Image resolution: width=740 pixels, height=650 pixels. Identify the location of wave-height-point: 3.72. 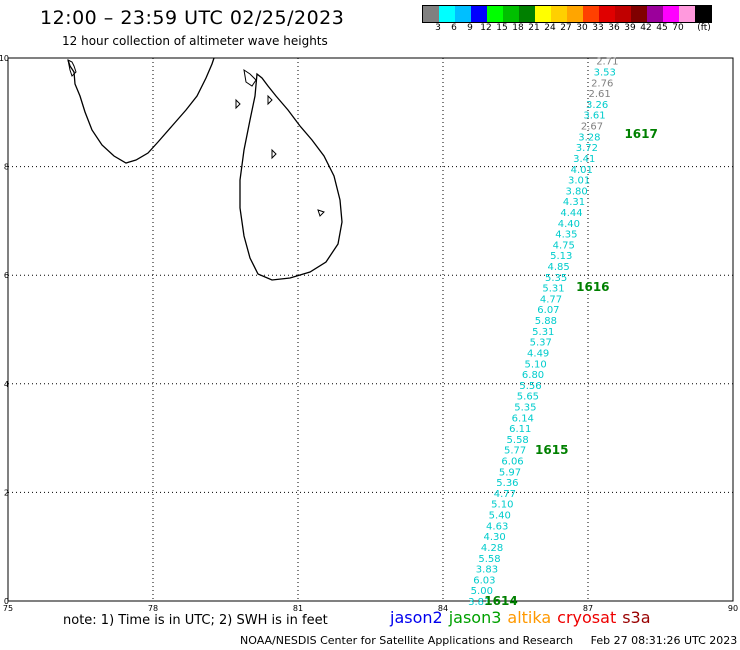
(587, 148).